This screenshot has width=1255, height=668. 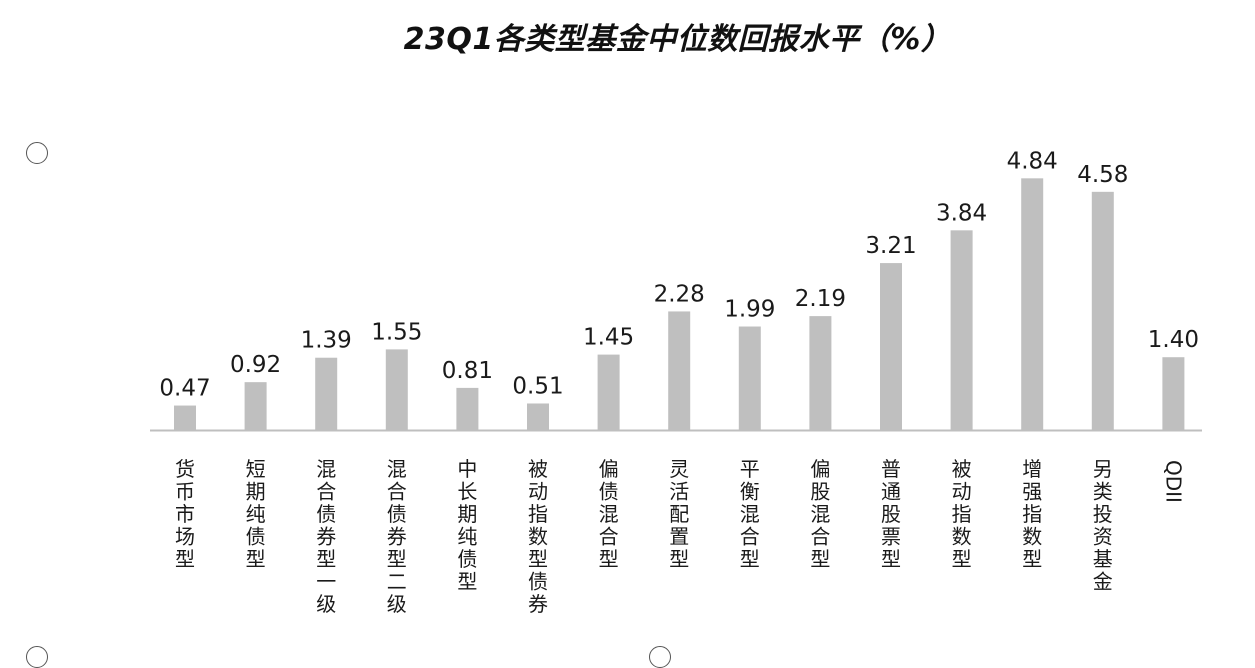 What do you see at coordinates (679, 514) in the screenshot?
I see `category-label: 灵活配置型` at bounding box center [679, 514].